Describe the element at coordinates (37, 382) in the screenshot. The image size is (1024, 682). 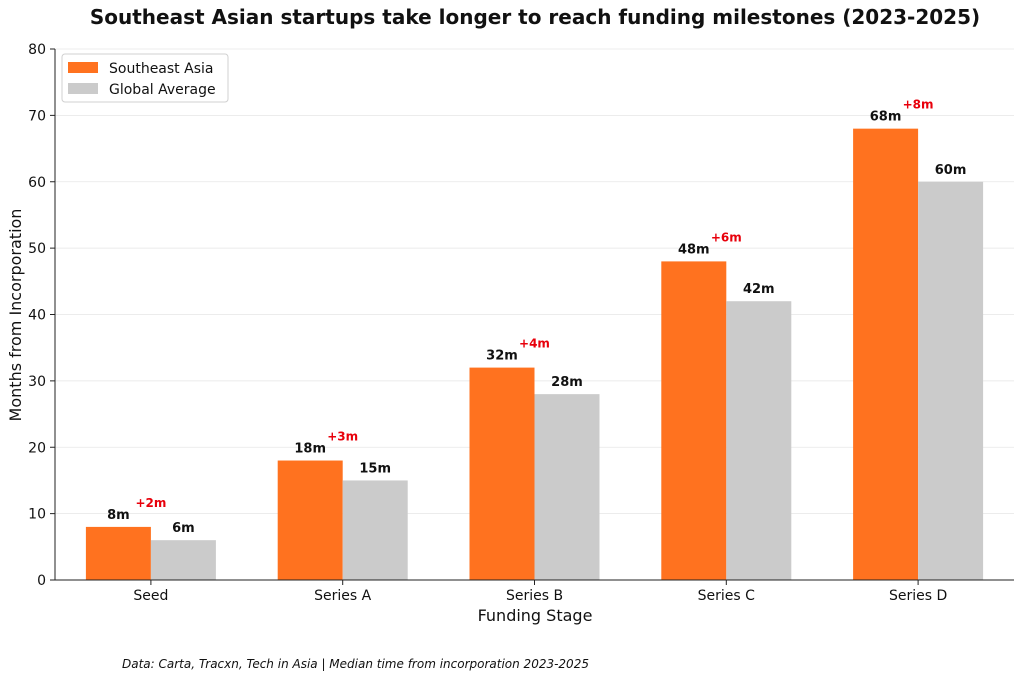
I see `y-tick-label: 30` at that location.